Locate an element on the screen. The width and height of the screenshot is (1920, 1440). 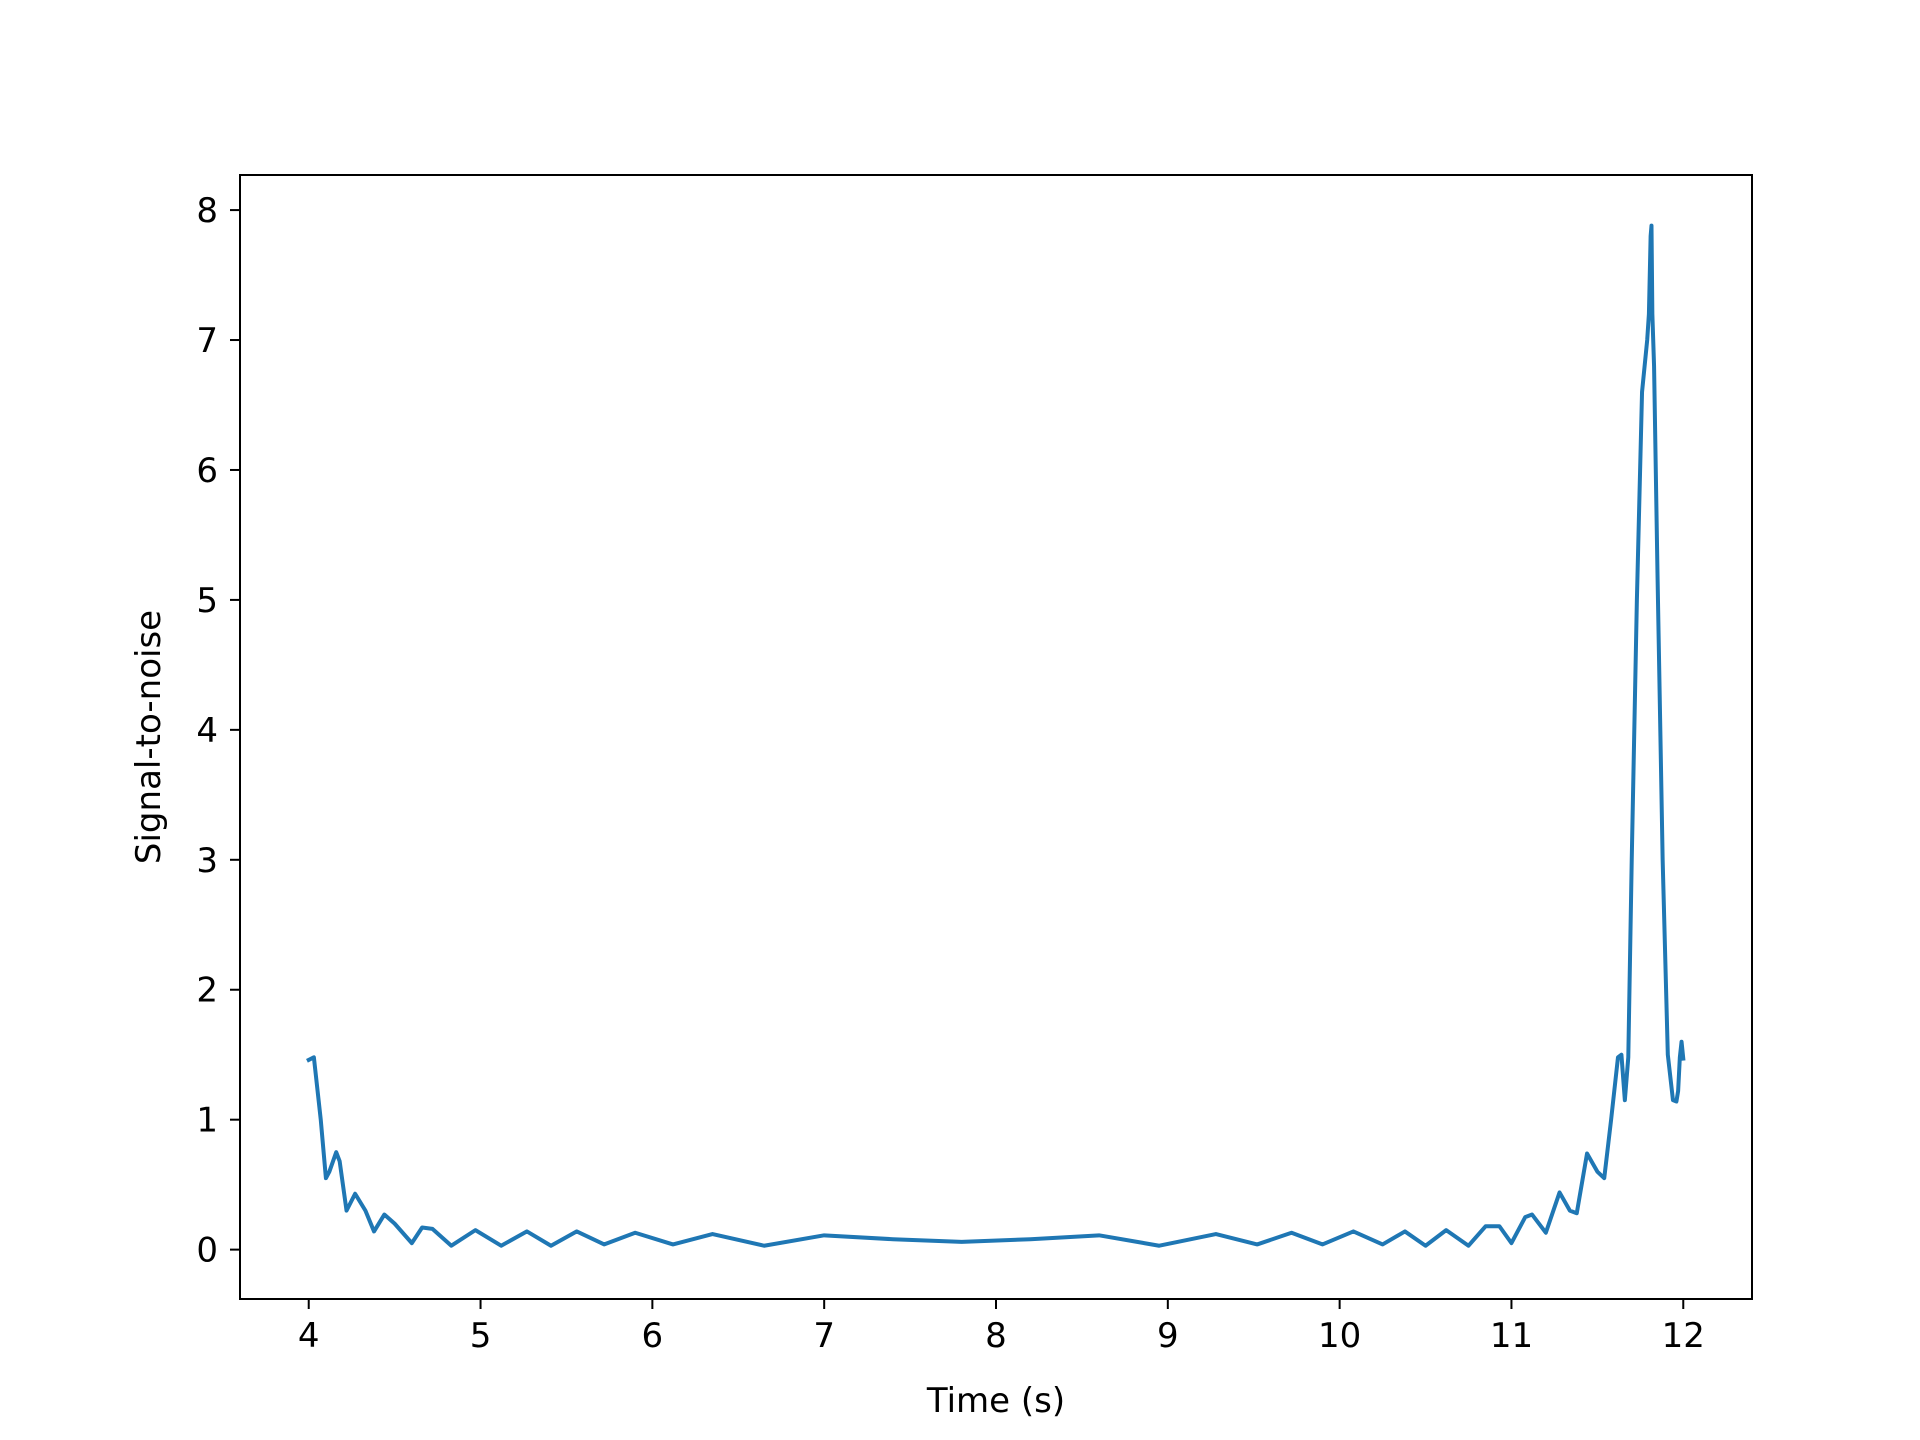
x-tick-label: 9 is located at coordinates (1168, 1336).